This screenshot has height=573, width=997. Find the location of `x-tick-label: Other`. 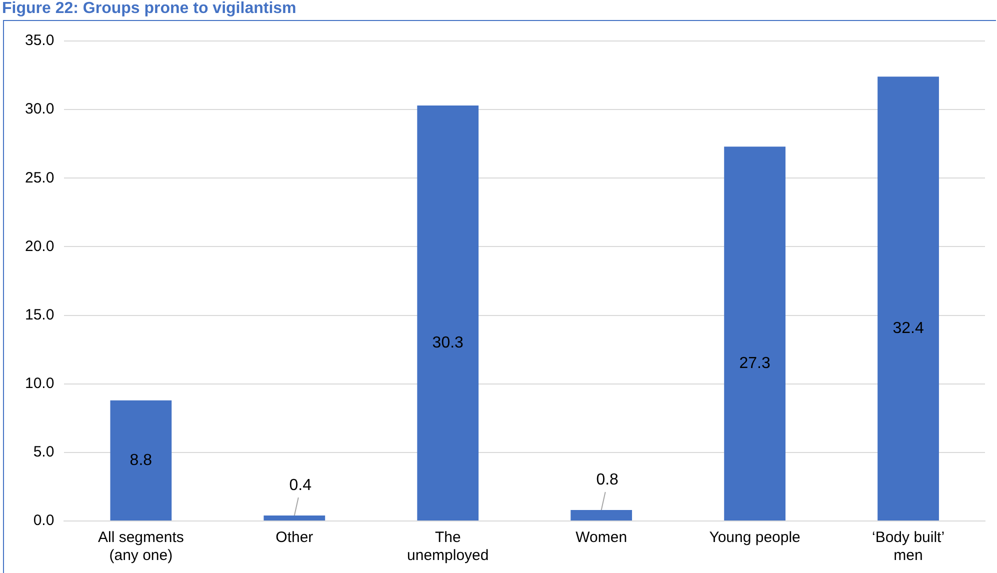

x-tick-label: Other is located at coordinates (295, 537).